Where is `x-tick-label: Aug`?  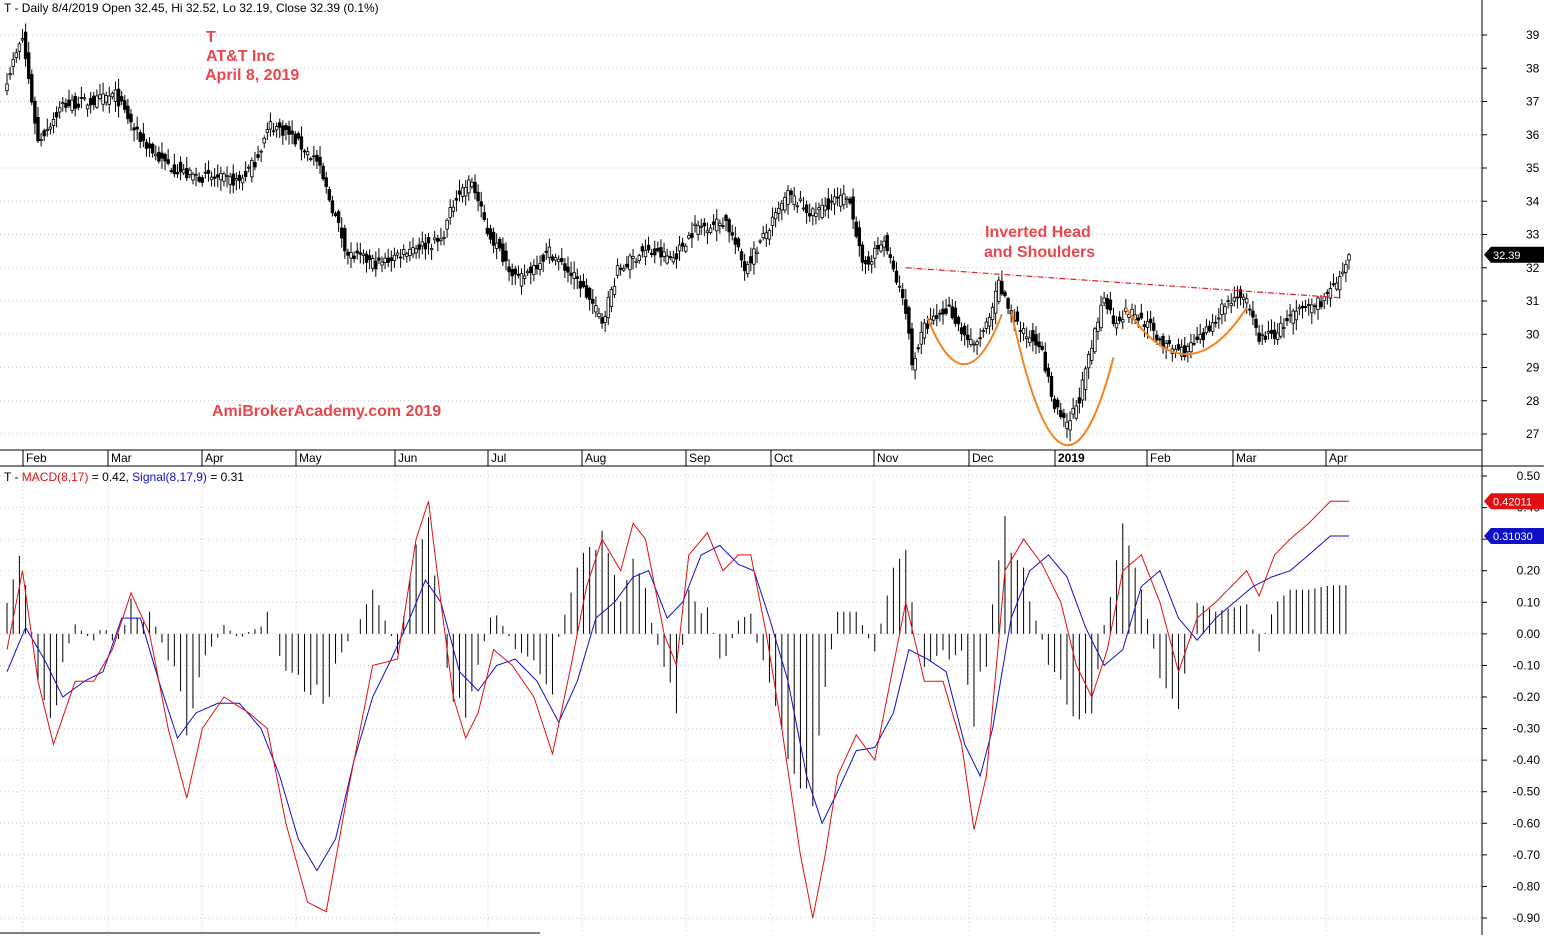 x-tick-label: Aug is located at coordinates (595, 458).